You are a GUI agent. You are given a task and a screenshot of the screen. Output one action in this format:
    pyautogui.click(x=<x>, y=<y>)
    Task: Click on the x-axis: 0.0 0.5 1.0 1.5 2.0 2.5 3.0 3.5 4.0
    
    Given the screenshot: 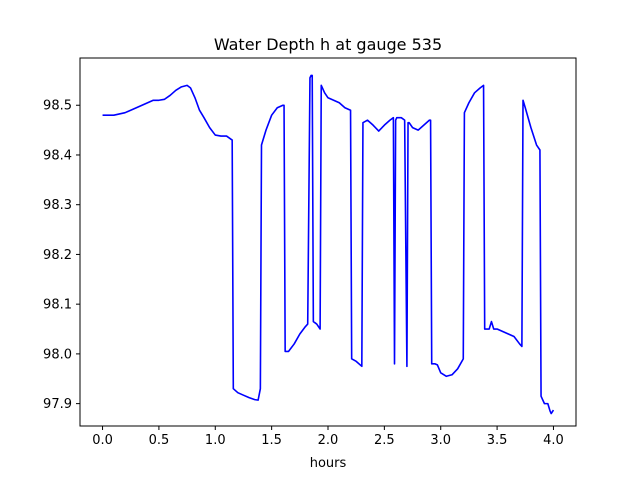 What is the action you would take?
    pyautogui.click(x=328, y=437)
    